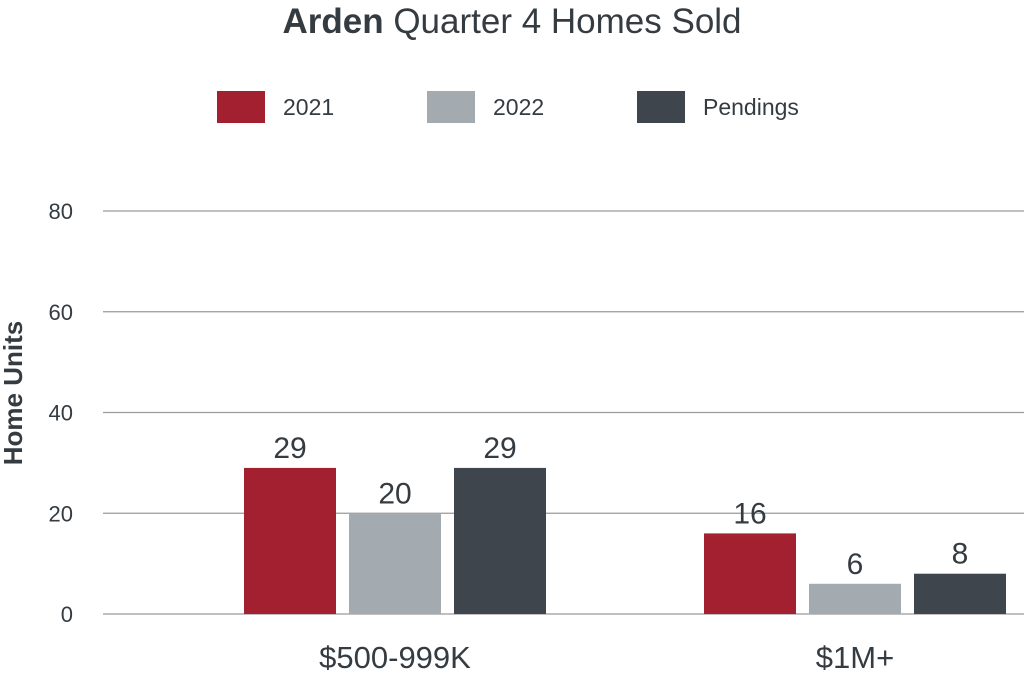  Describe the element at coordinates (61, 413) in the screenshot. I see `y-tick-label: 40` at that location.